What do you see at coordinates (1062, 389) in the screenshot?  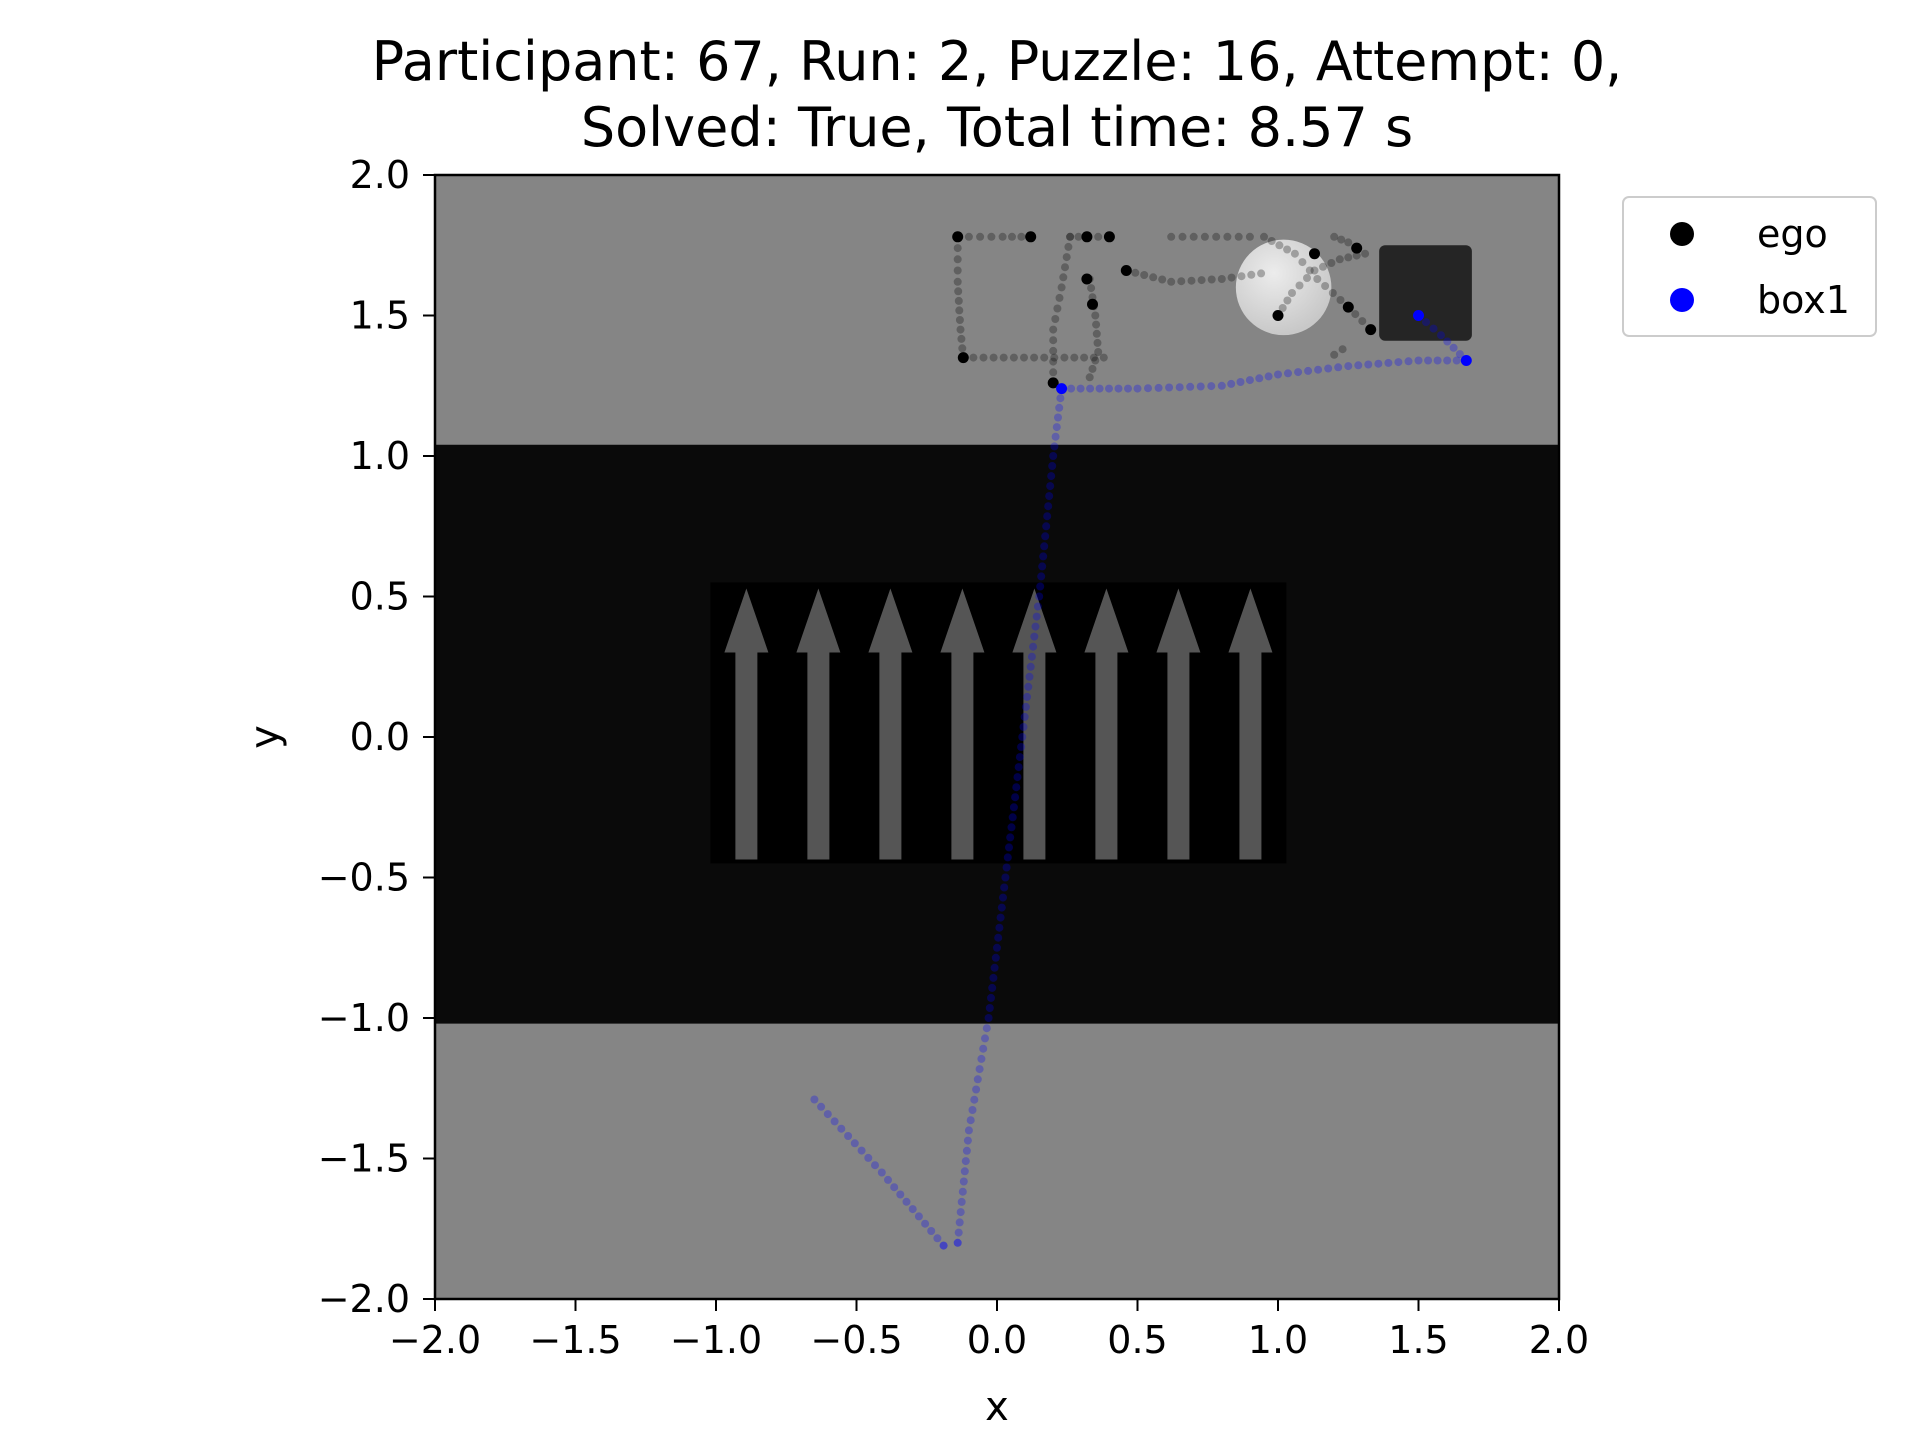 I see `box1-point` at bounding box center [1062, 389].